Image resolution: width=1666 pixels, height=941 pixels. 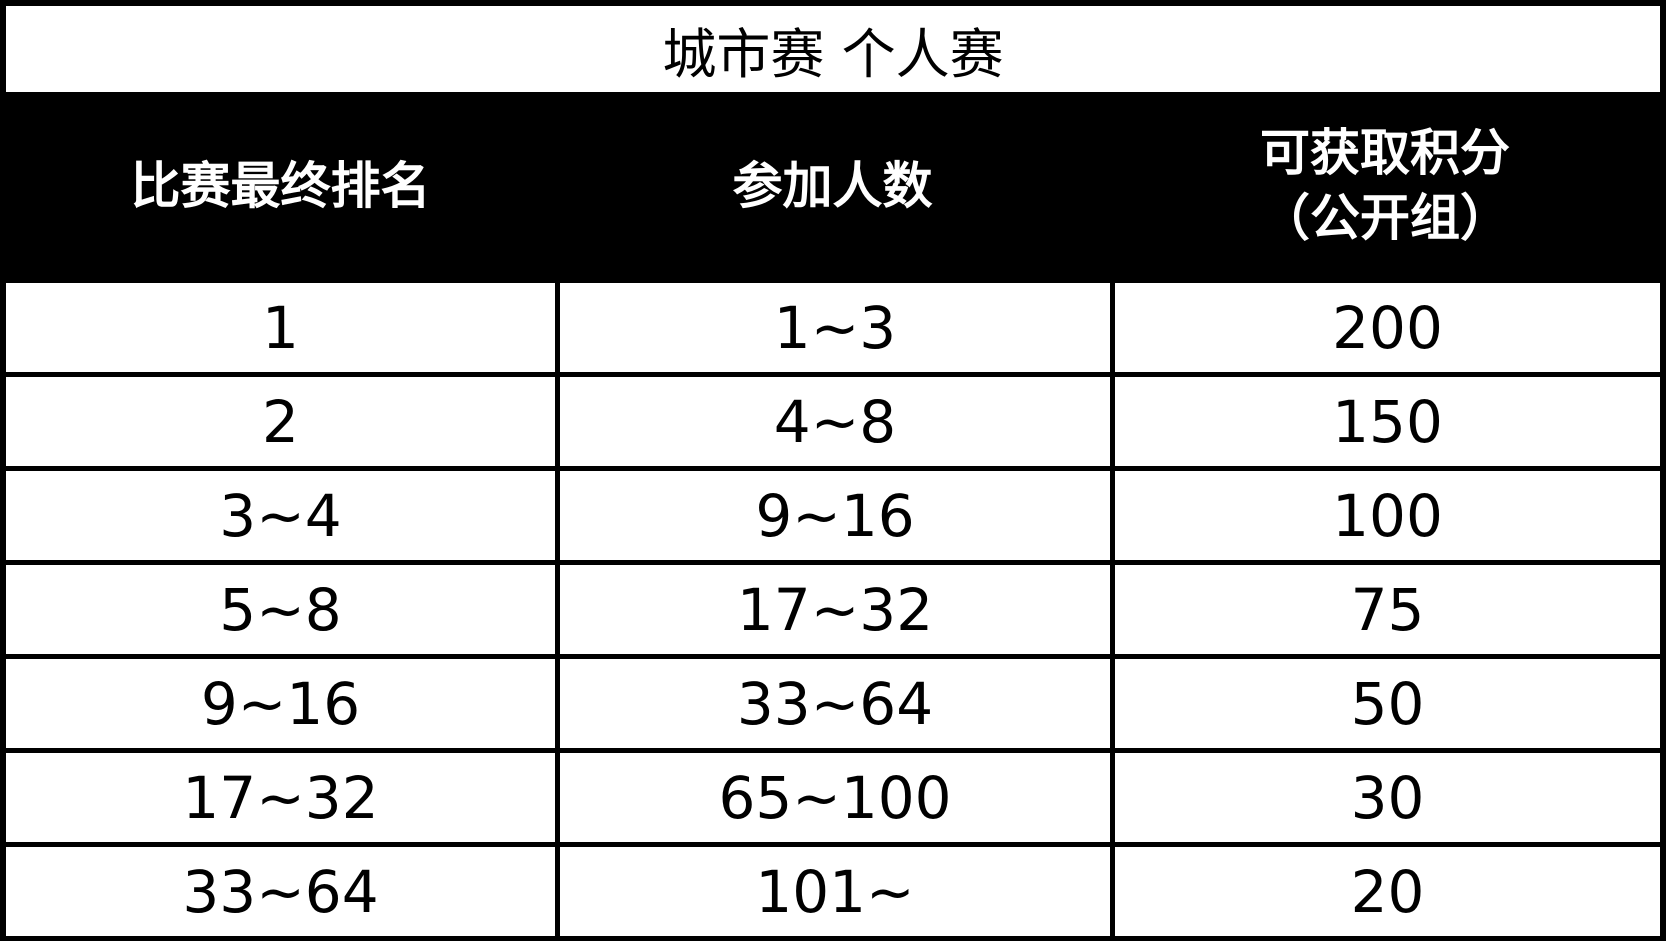 What do you see at coordinates (280, 703) in the screenshot?
I see `cell-rank: 9~16` at bounding box center [280, 703].